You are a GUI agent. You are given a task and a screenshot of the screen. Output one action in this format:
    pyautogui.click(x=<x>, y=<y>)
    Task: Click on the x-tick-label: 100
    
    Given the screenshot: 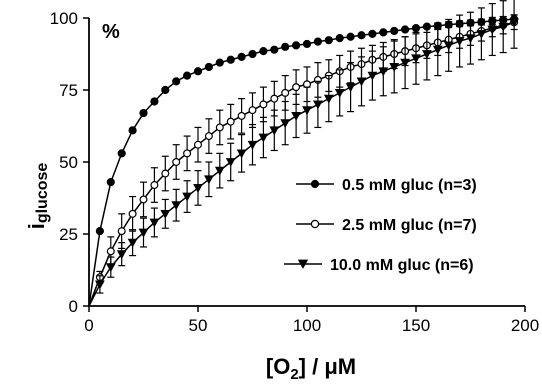 What is the action you would take?
    pyautogui.click(x=307, y=325)
    